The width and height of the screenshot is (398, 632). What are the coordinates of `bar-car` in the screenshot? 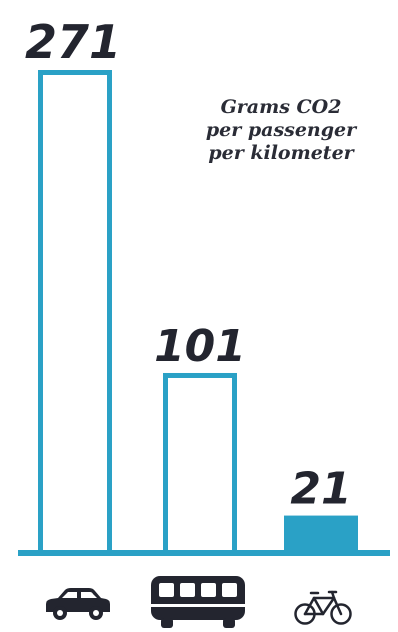 It's located at (75, 313).